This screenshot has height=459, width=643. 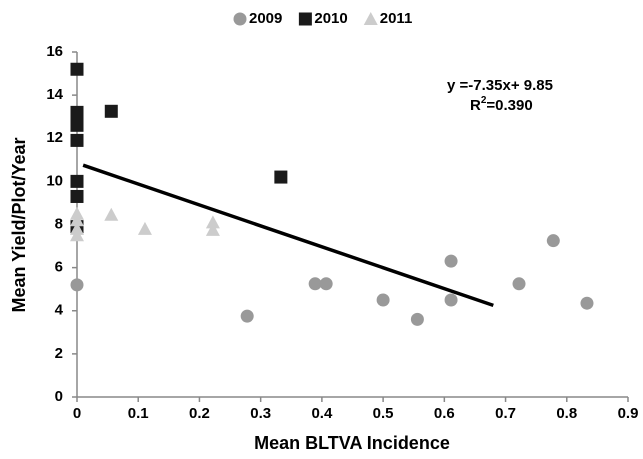 I want to click on y-tick-label: 14, so click(x=54, y=94).